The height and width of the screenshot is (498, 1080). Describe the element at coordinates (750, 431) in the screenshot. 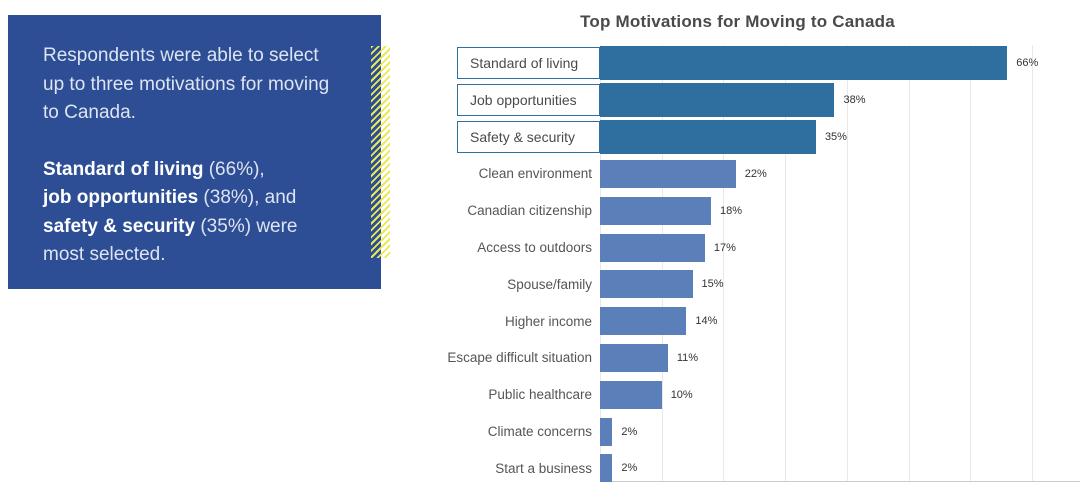

I see `bar-row: Climate concerns 2%` at that location.